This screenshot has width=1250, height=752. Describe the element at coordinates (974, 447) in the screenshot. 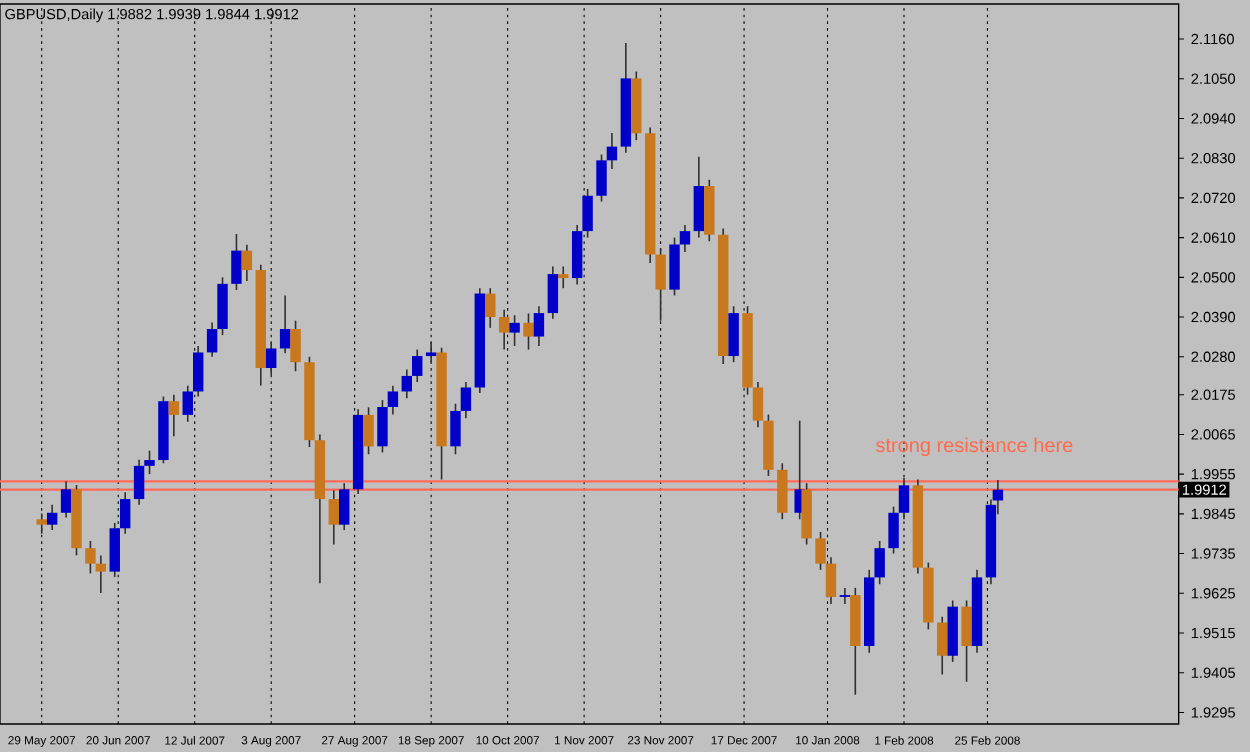

I see `annotation: strong resistance here` at that location.